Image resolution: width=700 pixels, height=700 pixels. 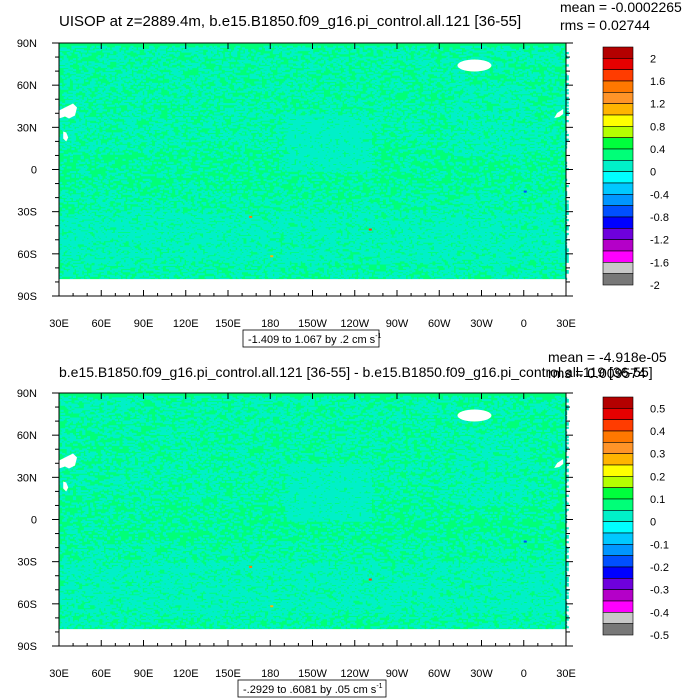 What do you see at coordinates (354, 674) in the screenshot?
I see `x-tick-label: 120W` at bounding box center [354, 674].